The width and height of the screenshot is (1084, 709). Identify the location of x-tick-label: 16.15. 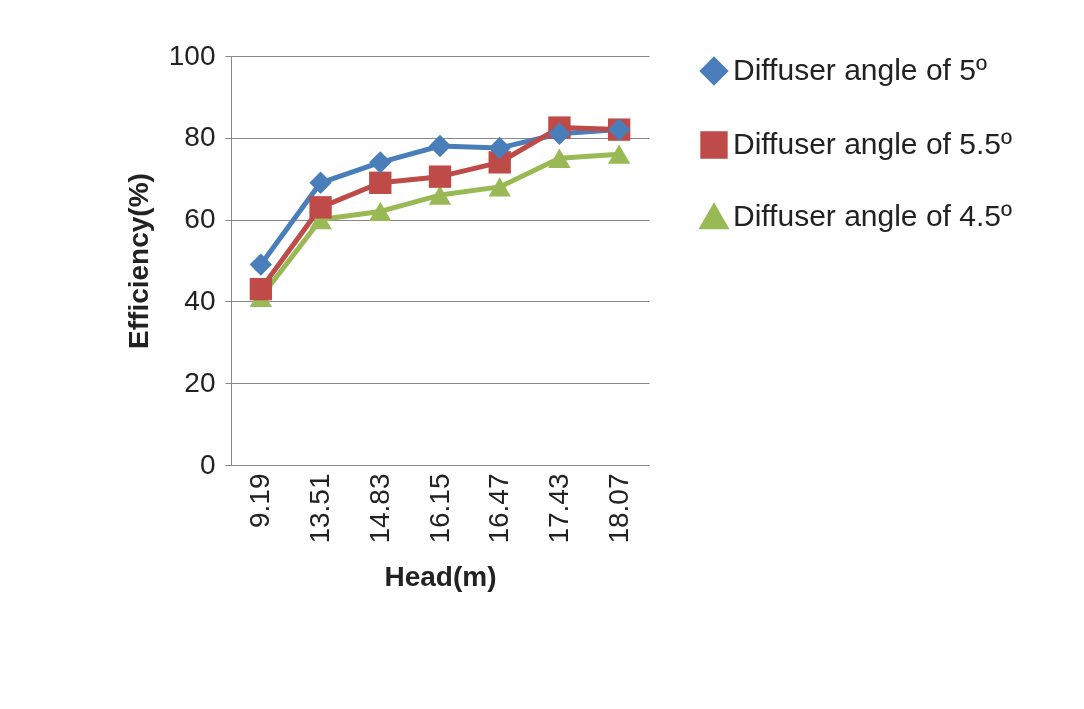
(439, 508).